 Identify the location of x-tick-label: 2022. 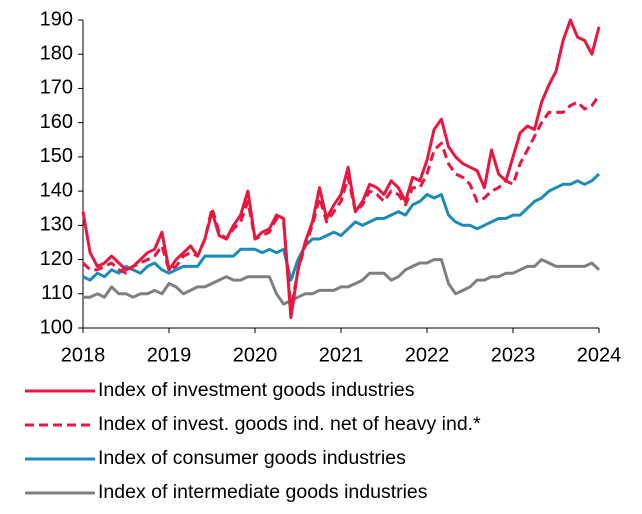
(427, 355).